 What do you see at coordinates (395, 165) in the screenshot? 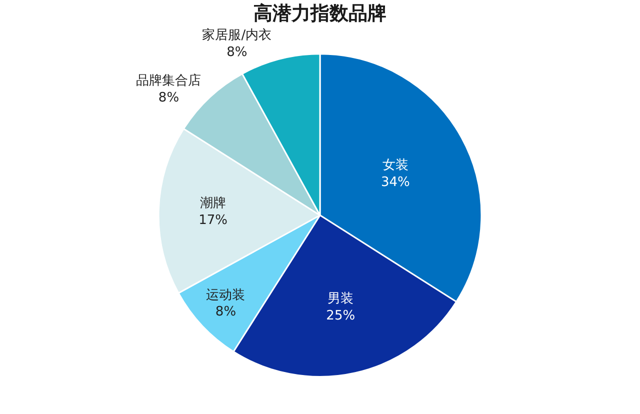
I see `slice-label: 女装` at bounding box center [395, 165].